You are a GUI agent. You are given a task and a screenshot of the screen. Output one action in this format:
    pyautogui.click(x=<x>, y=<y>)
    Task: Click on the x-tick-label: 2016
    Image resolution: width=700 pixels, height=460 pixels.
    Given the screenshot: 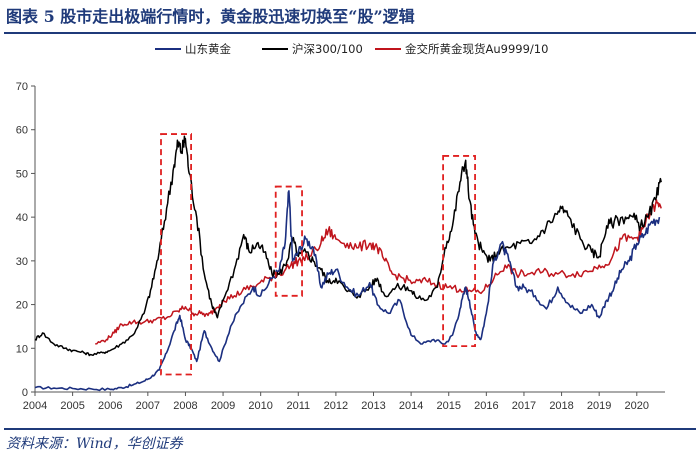 What is the action you would take?
    pyautogui.click(x=486, y=406)
    